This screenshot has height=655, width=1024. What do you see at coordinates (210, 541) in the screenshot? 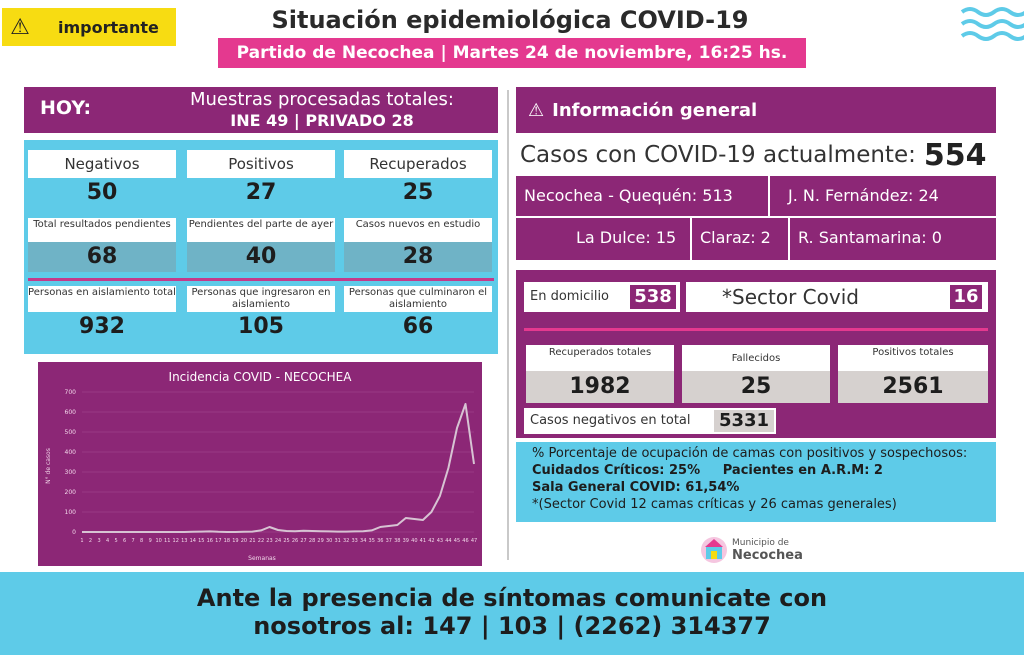
I see `x-tick-label: 16` at bounding box center [210, 541].